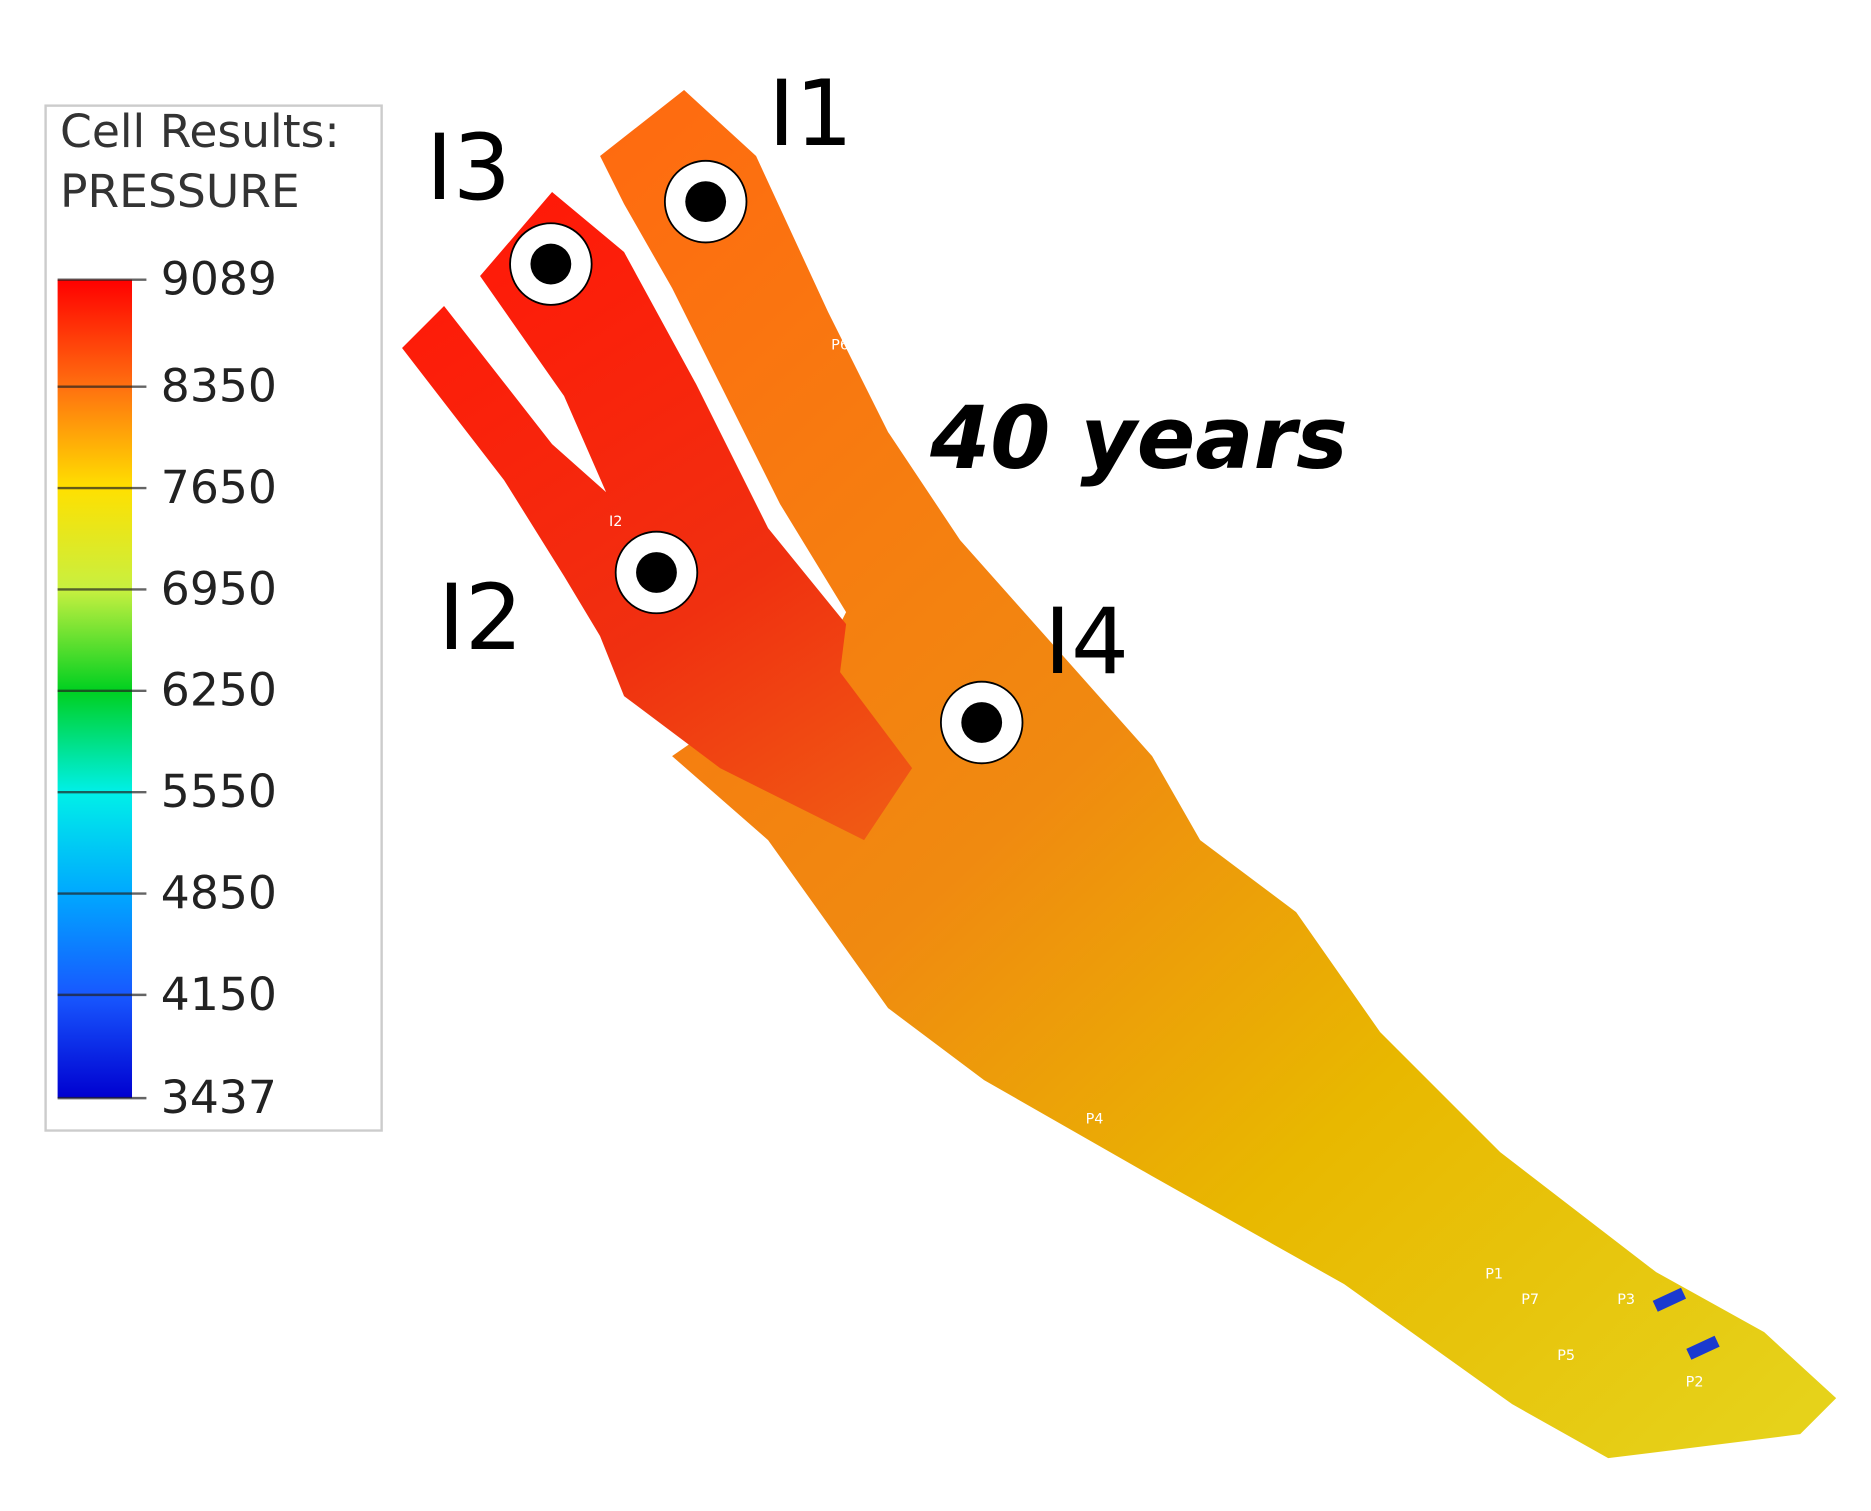 The width and height of the screenshot is (1871, 1511). What do you see at coordinates (1566, 1356) in the screenshot?
I see `well-label: P5` at bounding box center [1566, 1356].